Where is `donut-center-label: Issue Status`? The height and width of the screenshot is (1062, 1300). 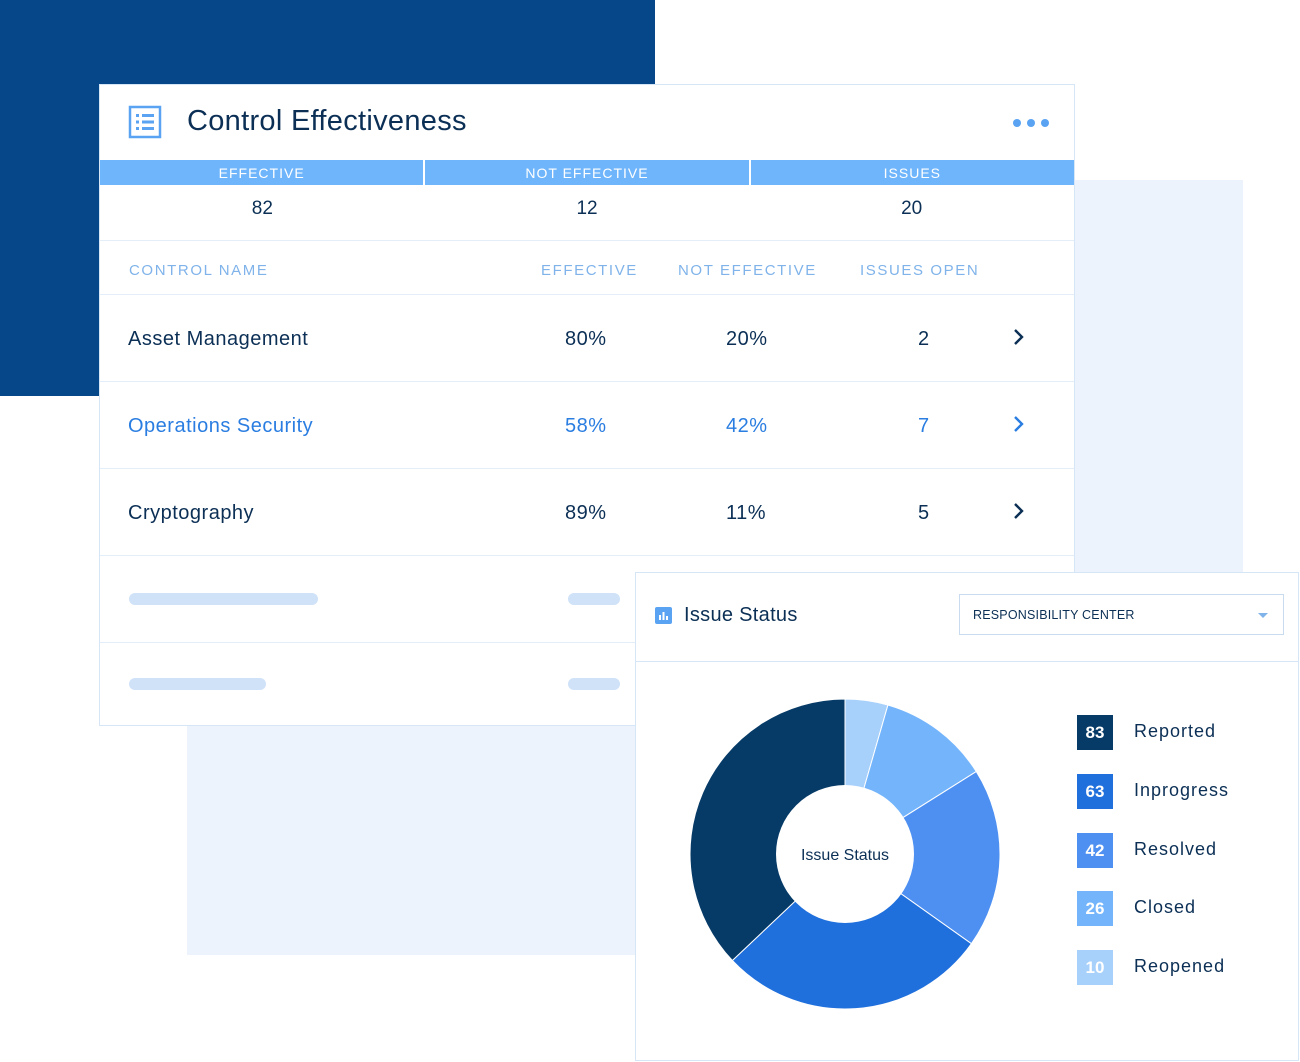 donut-center-label: Issue Status is located at coordinates (845, 855).